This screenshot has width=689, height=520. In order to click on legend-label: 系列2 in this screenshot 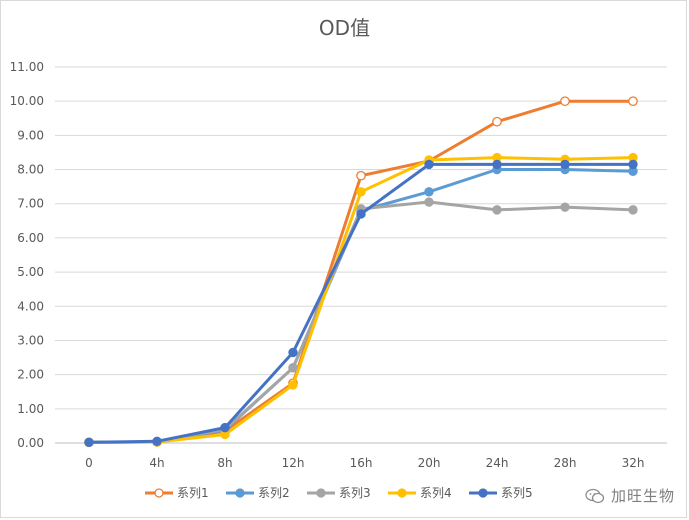, I will do `click(274, 493)`.